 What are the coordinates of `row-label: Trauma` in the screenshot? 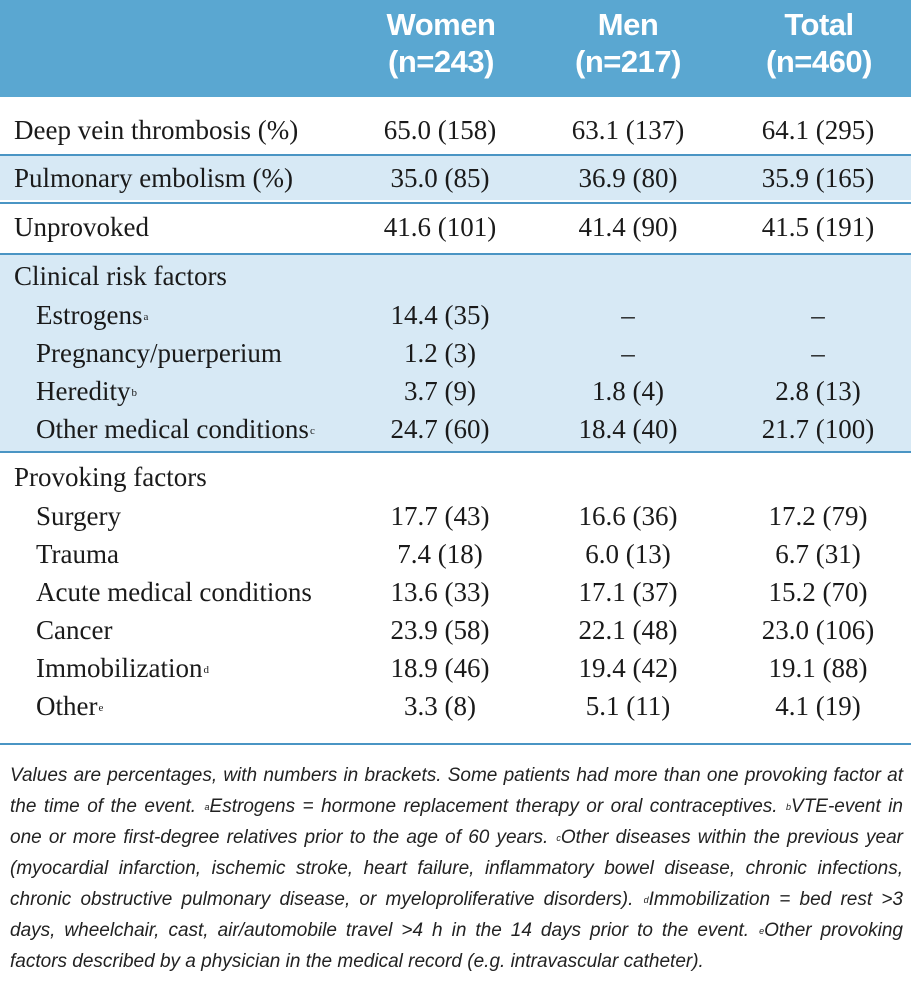 It's located at (78, 554).